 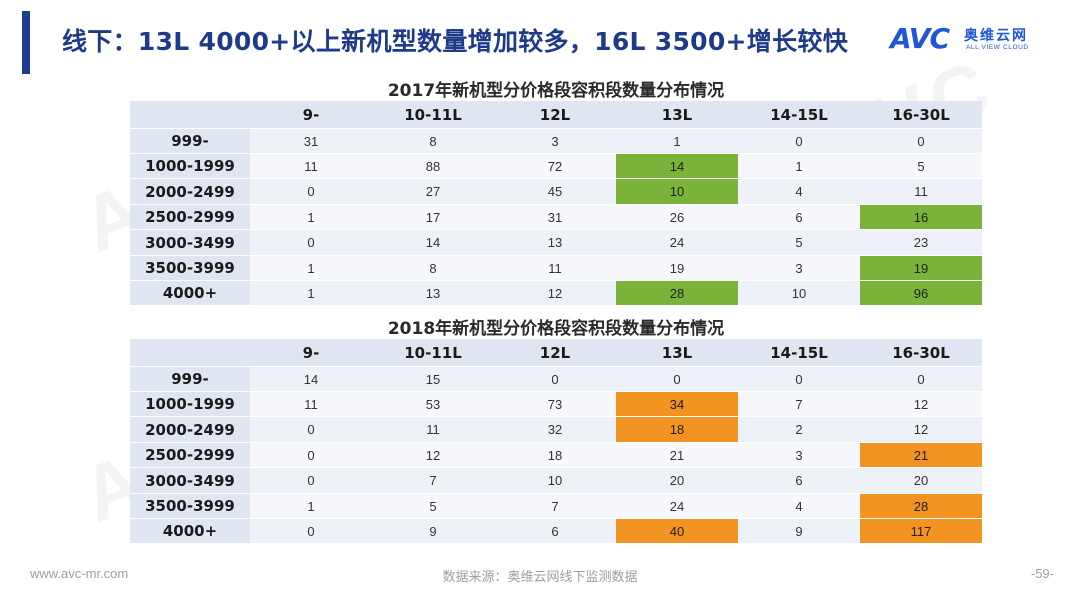 What do you see at coordinates (556, 379) in the screenshot?
I see `table-row: 999- 14 15 0 0 0 0` at bounding box center [556, 379].